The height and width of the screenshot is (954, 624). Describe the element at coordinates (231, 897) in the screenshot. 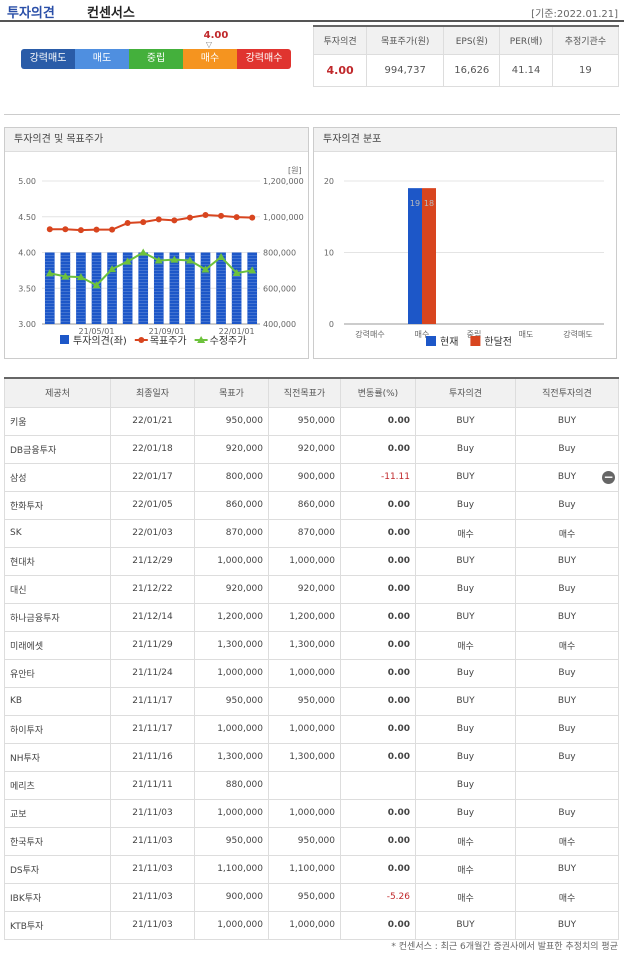

I see `table-cell: 900,000` at that location.